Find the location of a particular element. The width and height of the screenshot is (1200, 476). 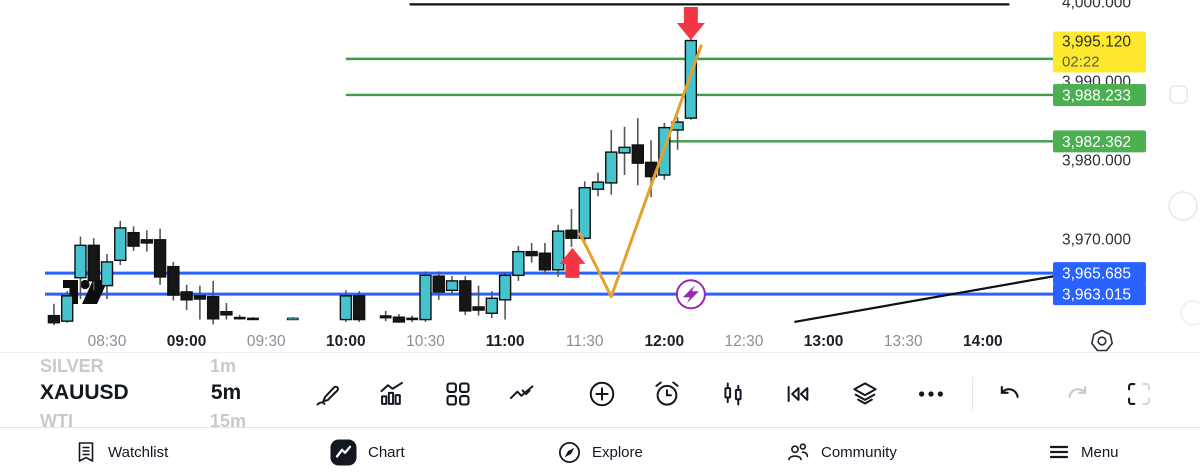

bar-countdown-text: 02:22 is located at coordinates (1081, 62).